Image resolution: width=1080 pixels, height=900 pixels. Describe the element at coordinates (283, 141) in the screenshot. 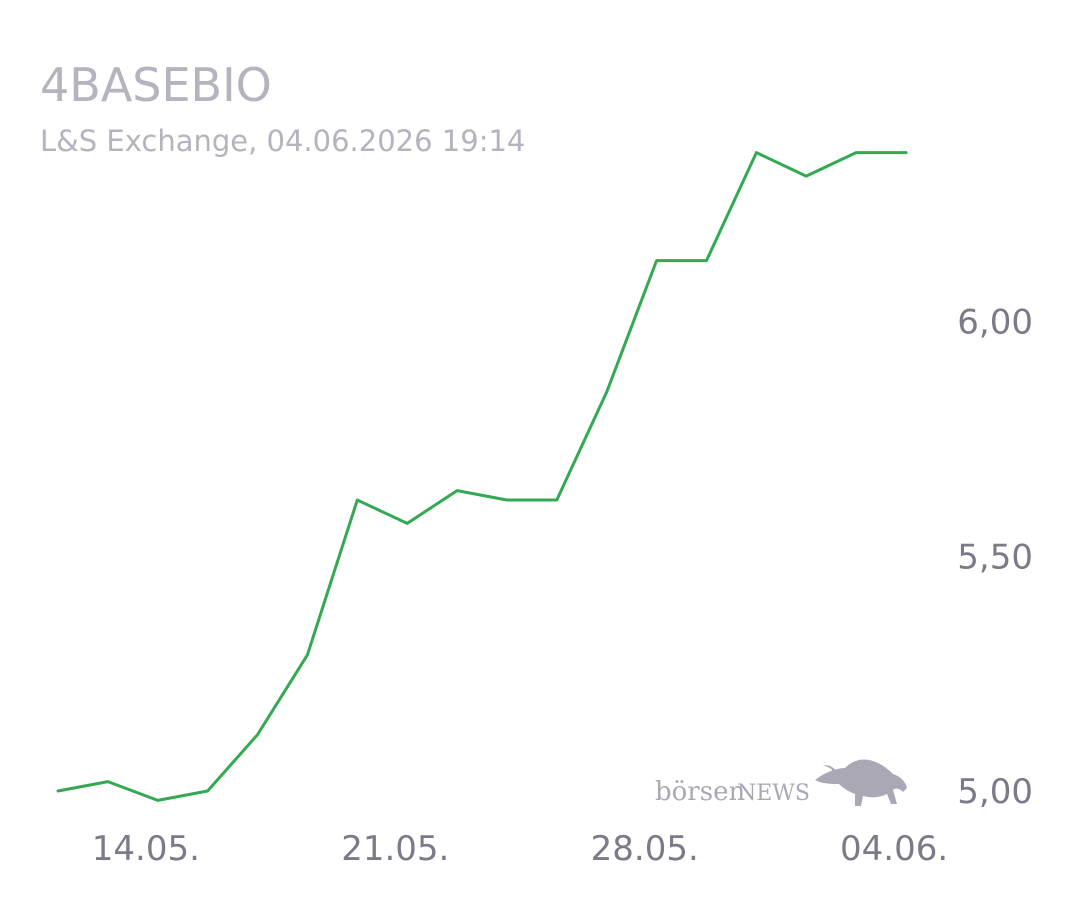

I see `chart-subtitle: L&S Exchange, 04.06.2026 19:14` at that location.